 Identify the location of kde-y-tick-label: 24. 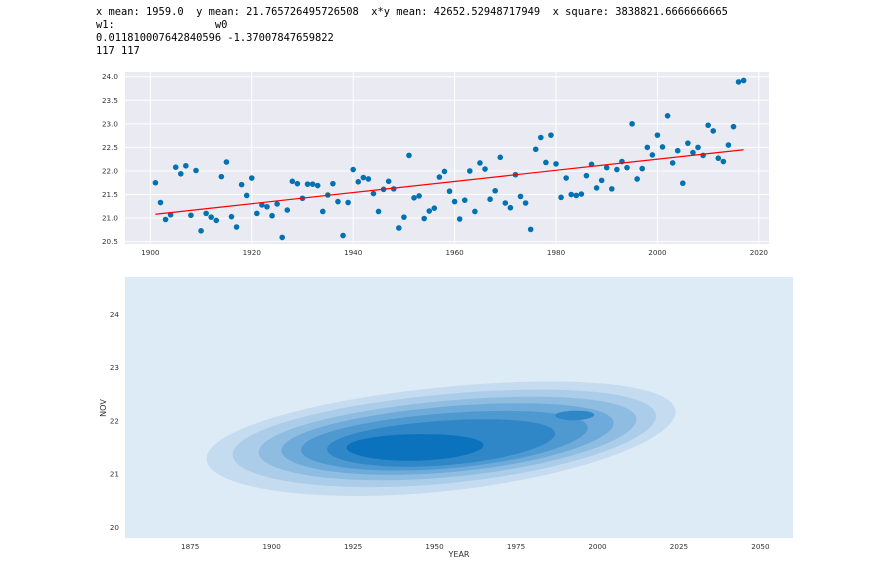
(115, 314).